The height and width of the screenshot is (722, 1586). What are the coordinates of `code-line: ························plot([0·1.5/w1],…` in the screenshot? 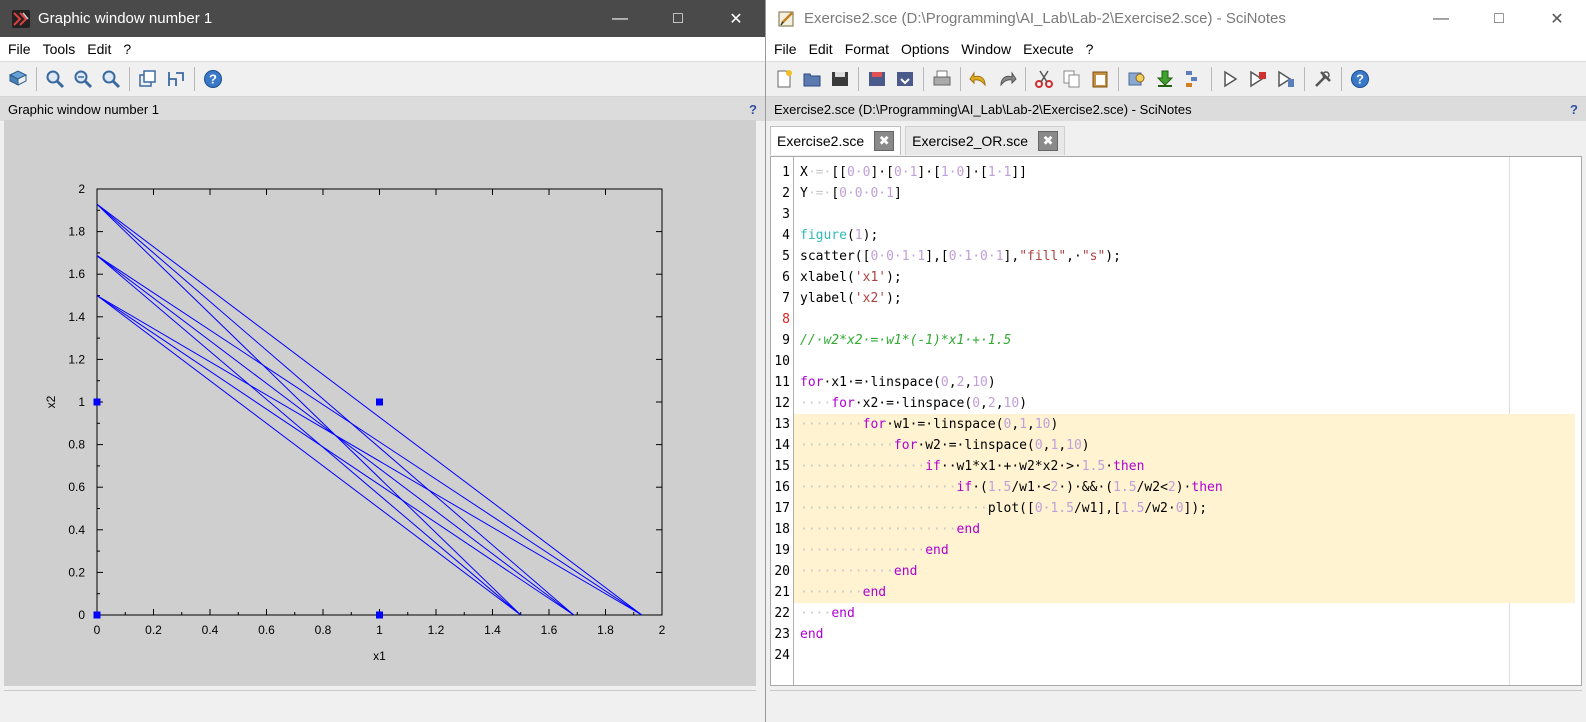 It's located at (1003, 508).